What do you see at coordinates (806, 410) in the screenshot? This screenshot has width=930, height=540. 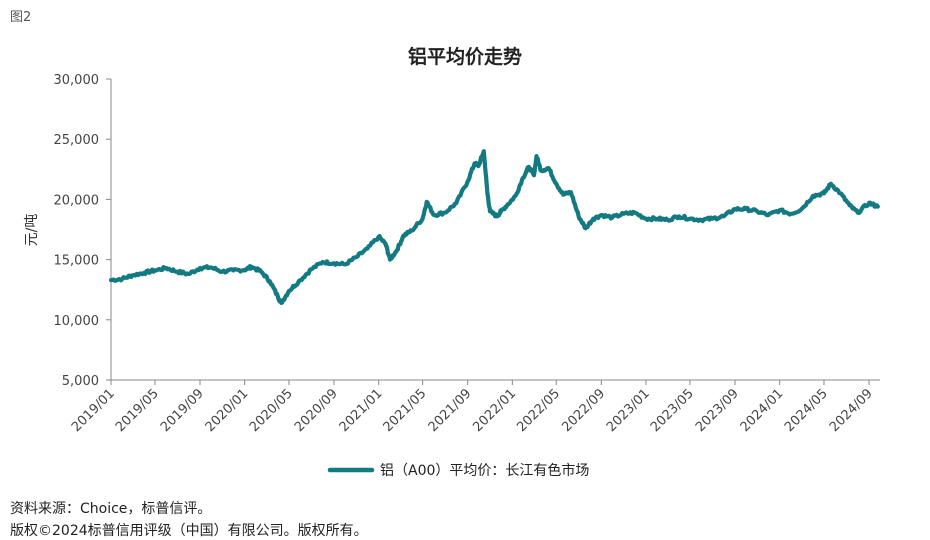 I see `x-tick-label: 2024/05` at bounding box center [806, 410].